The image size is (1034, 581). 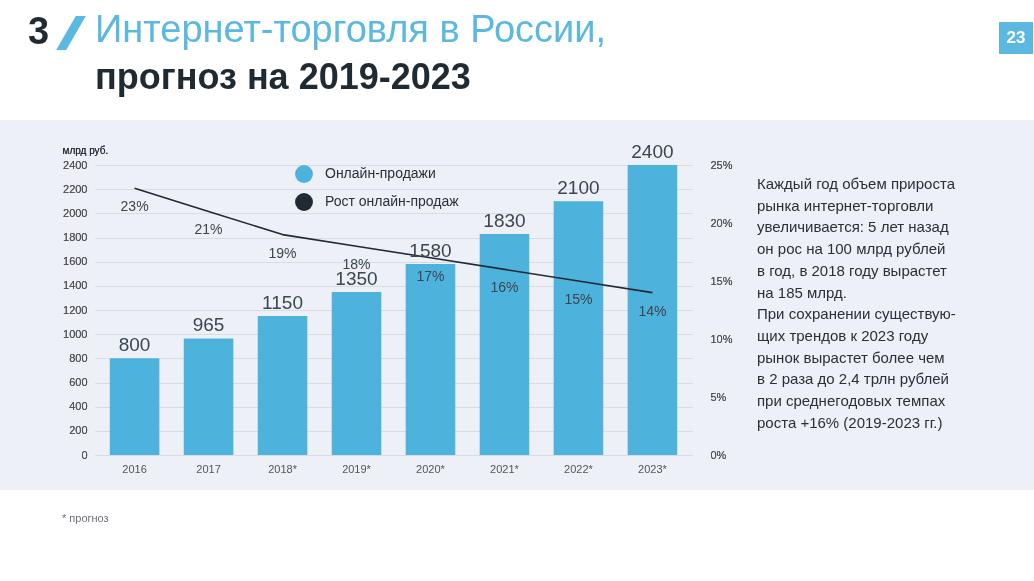 What do you see at coordinates (356, 264) in the screenshot?
I see `data-label: 18%` at bounding box center [356, 264].